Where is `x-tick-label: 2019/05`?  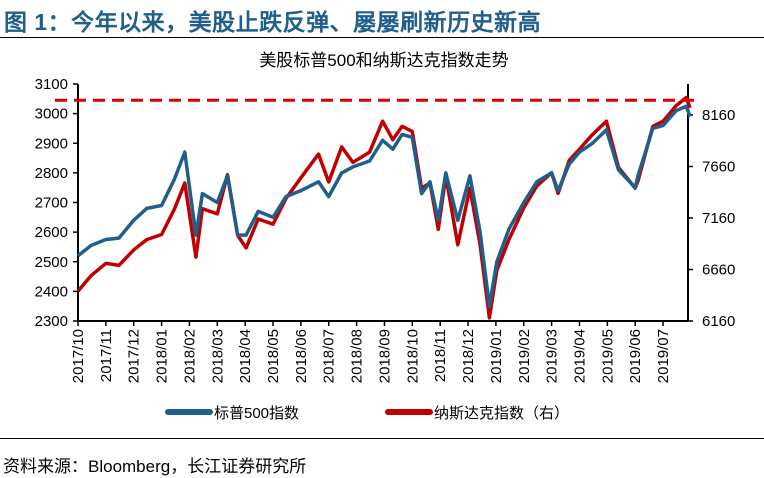 x-tick-label: 2019/05 is located at coordinates (607, 356).